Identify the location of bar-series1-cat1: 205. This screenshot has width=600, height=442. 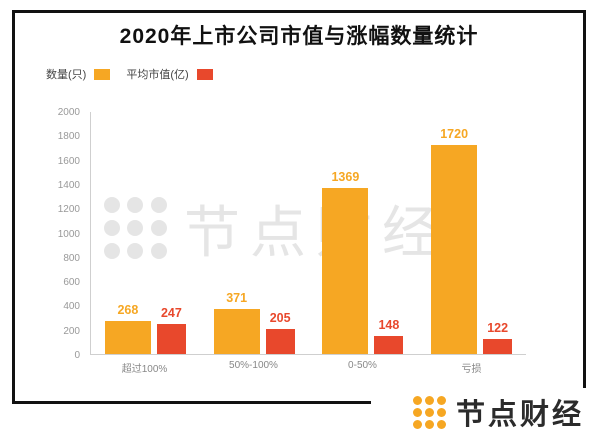
(280, 332).